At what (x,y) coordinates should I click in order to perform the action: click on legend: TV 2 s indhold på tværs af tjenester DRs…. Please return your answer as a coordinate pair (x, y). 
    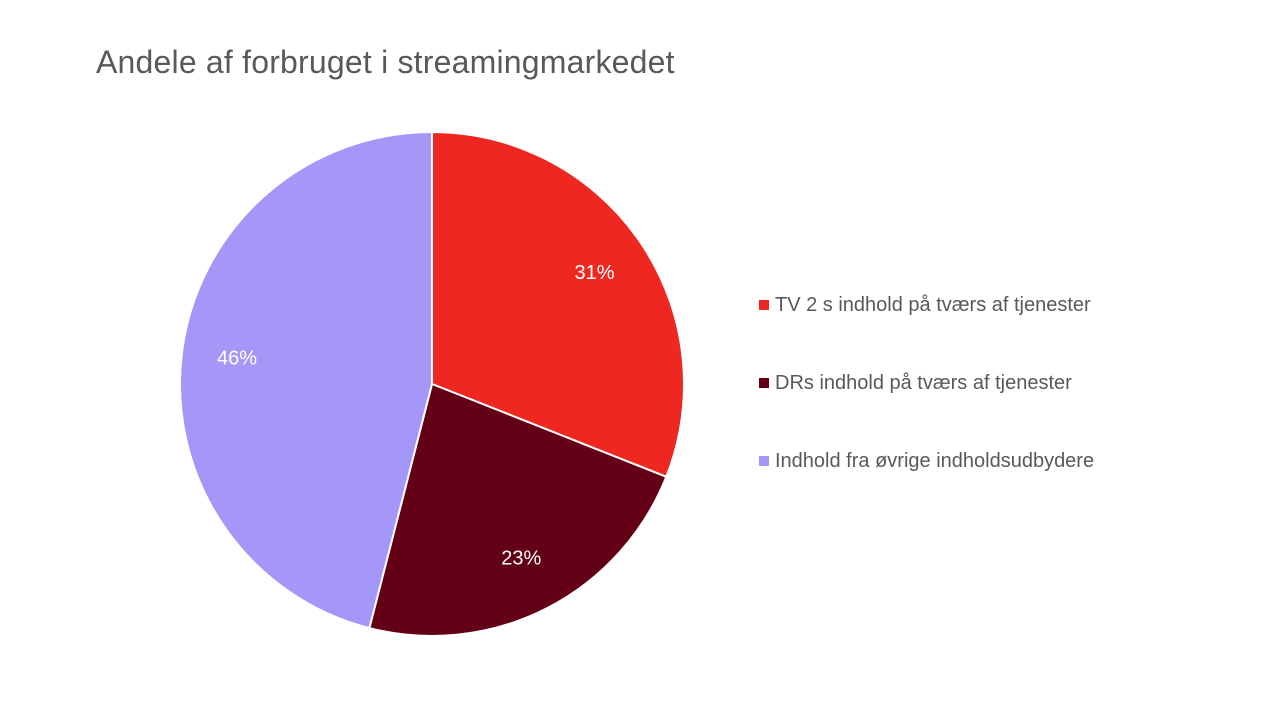
    Looking at the image, I should click on (926, 409).